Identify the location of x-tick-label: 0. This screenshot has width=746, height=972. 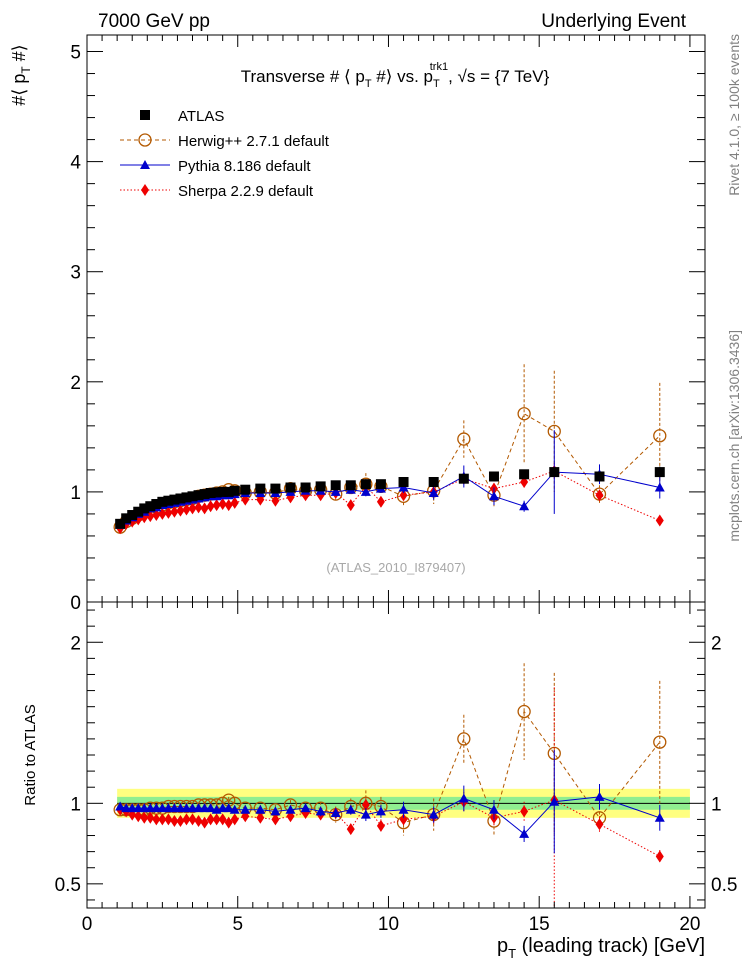
(87, 924).